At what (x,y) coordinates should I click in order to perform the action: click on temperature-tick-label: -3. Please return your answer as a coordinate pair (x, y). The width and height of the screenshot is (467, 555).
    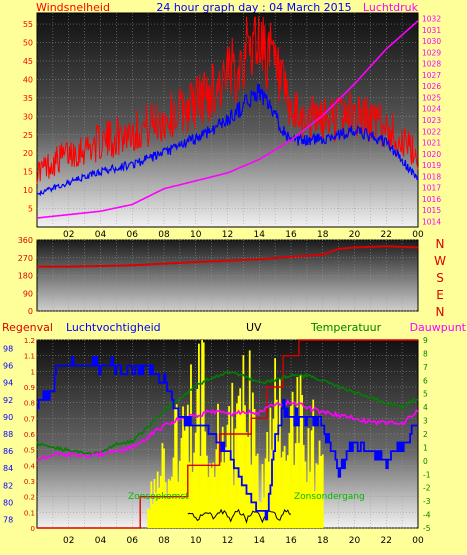
    Looking at the image, I should click on (427, 501).